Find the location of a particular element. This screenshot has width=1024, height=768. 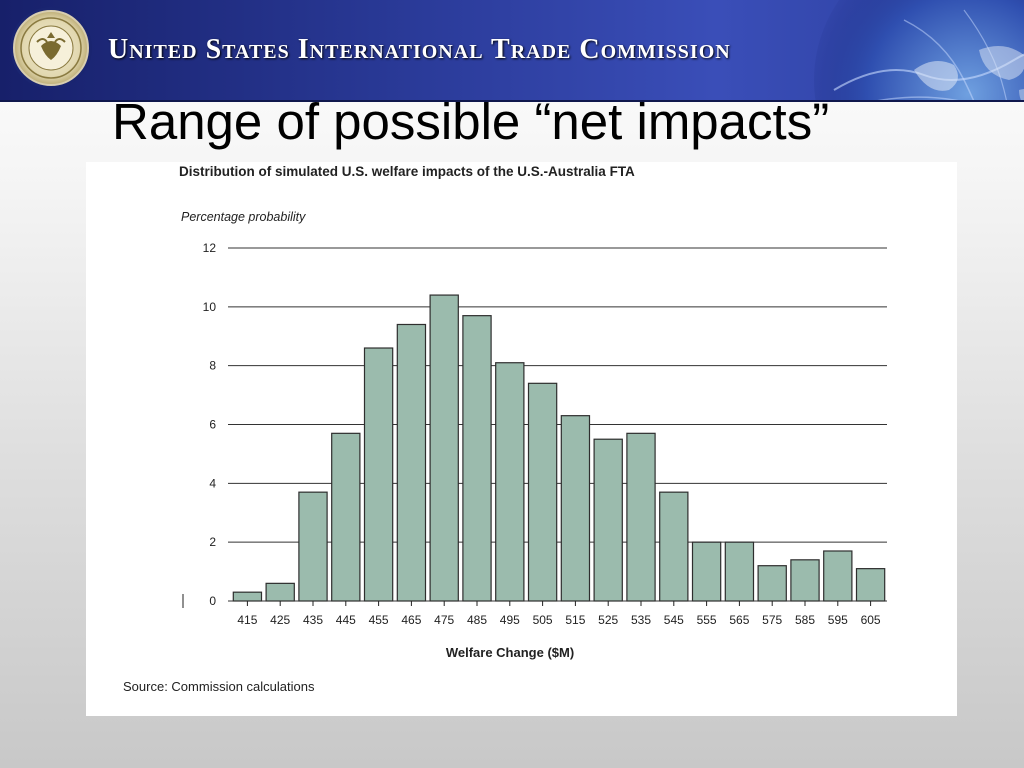

x-tick-label: 545 is located at coordinates (674, 620).